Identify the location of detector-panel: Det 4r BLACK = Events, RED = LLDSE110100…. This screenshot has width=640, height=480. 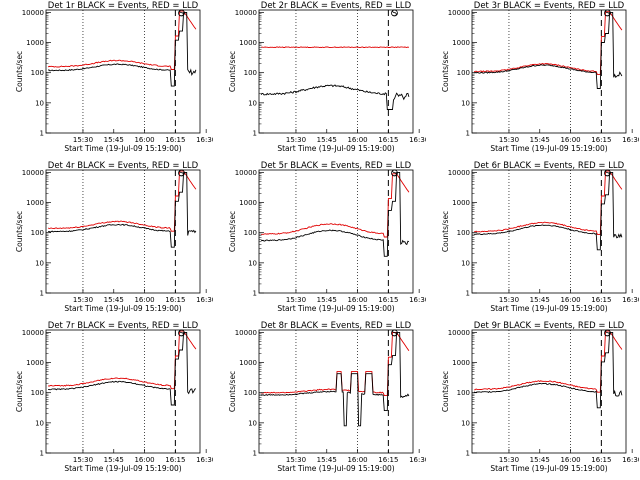
(106, 240).